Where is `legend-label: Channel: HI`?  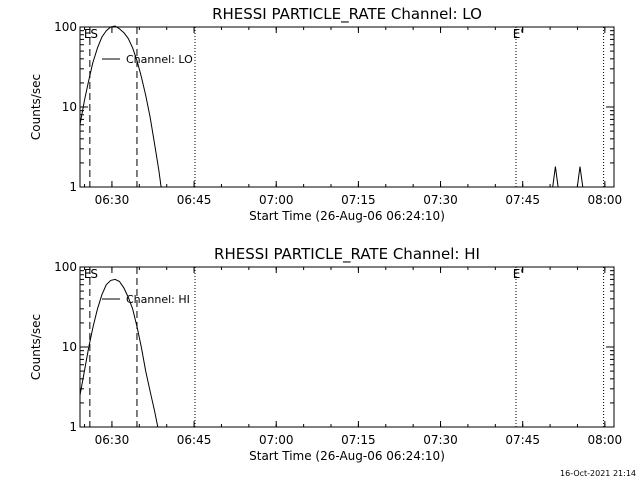
legend-label: Channel: HI is located at coordinates (158, 299).